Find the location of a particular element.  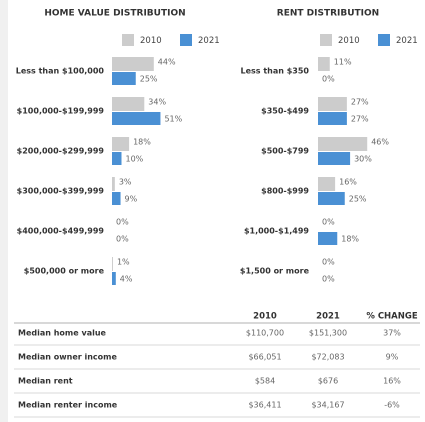

table-cell: -6% is located at coordinates (392, 405).